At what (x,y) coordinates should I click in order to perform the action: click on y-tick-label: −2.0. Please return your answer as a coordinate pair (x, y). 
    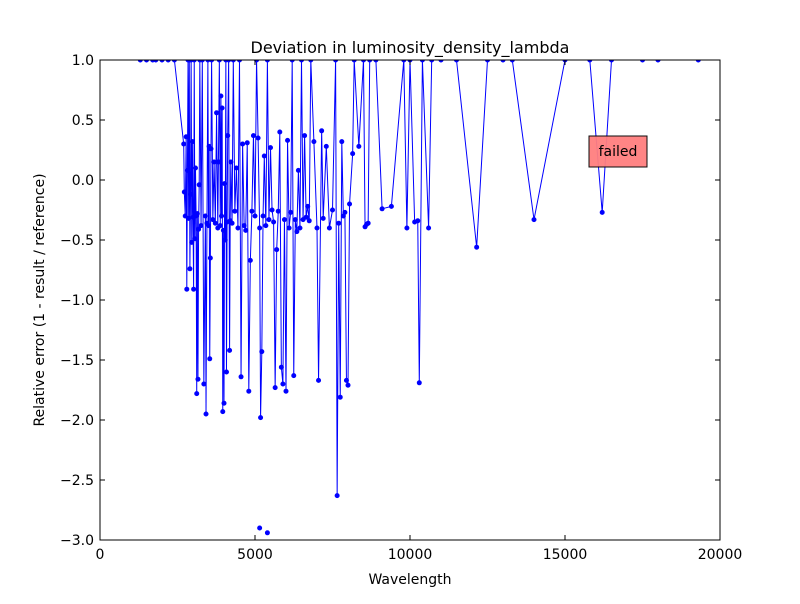
    Looking at the image, I should click on (77, 421).